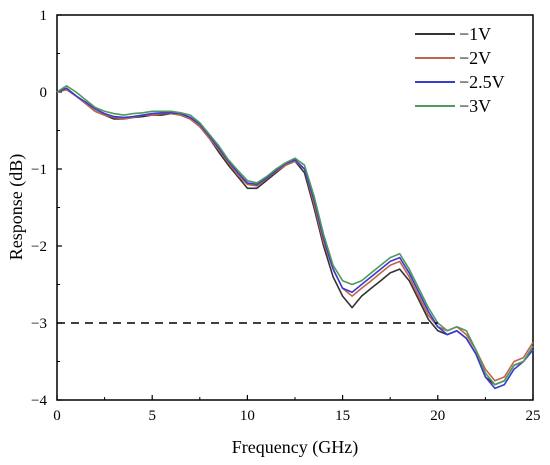 This screenshot has width=550, height=465. What do you see at coordinates (475, 34) in the screenshot?
I see `legend-label: −1V` at bounding box center [475, 34].